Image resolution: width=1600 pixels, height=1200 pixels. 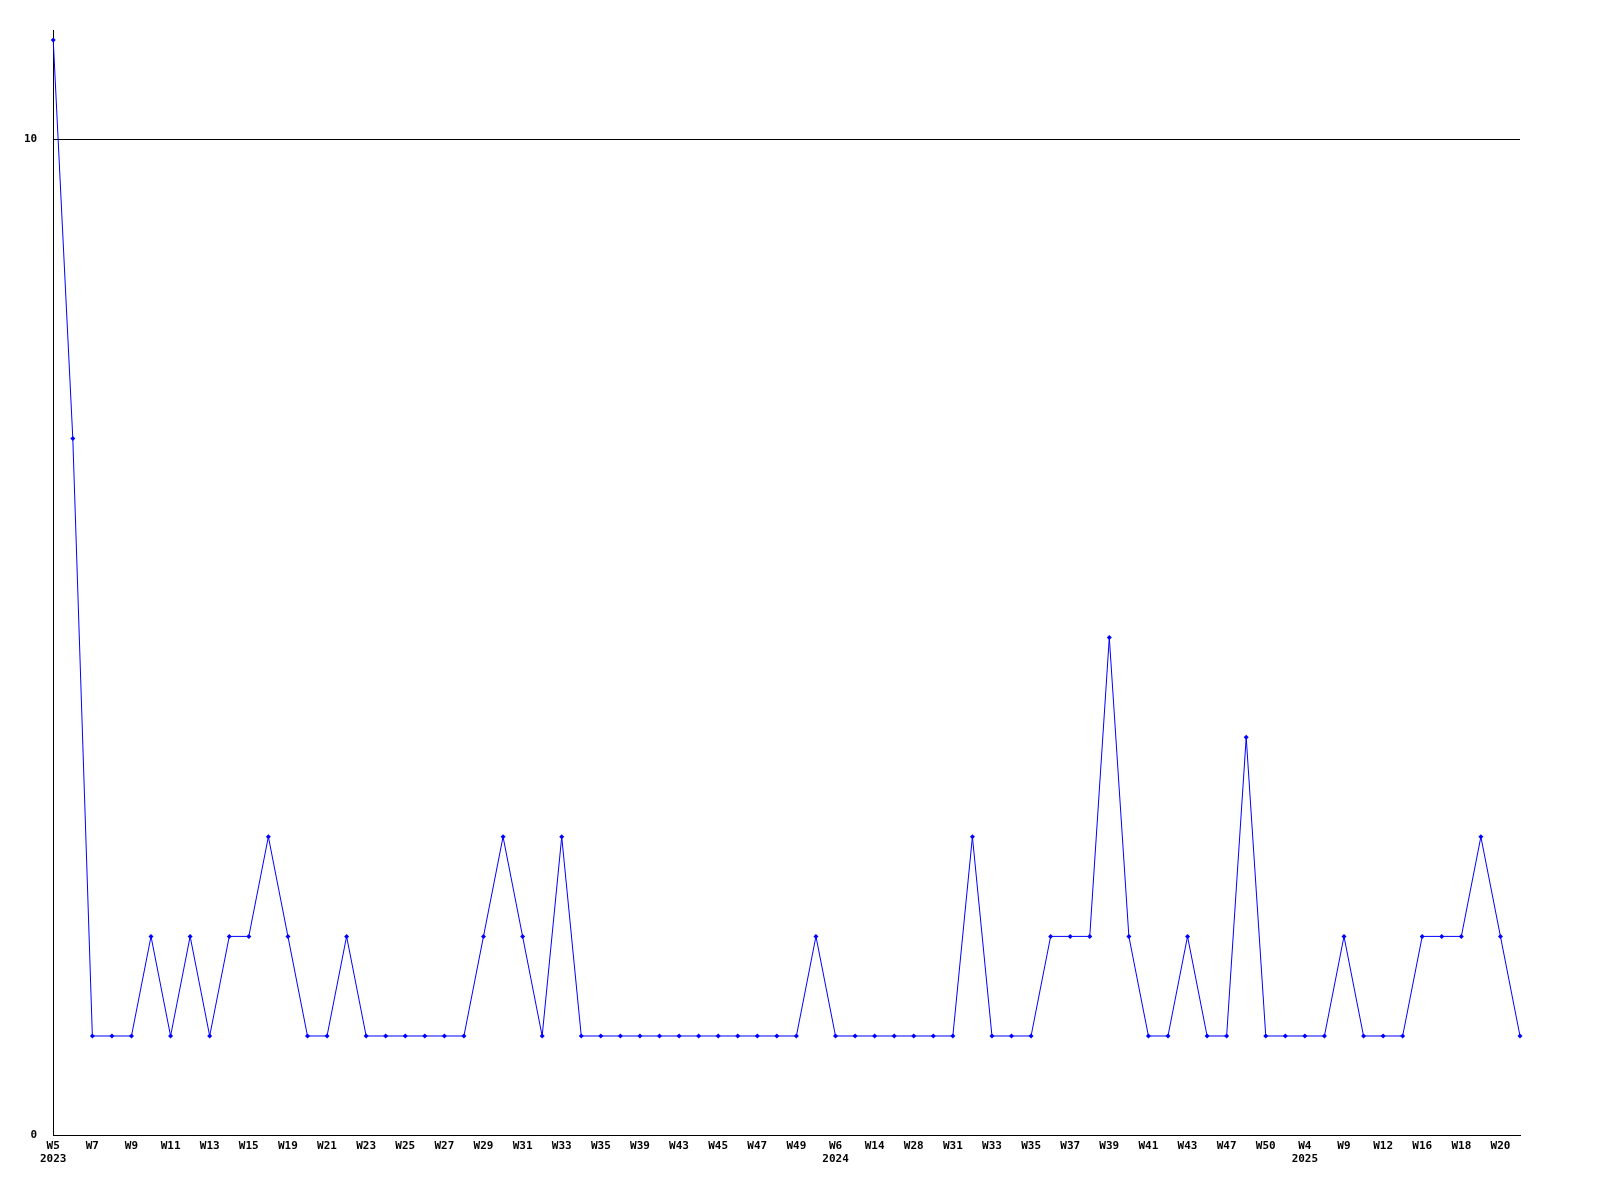 I want to click on x-tick-label: W15, so click(x=248, y=1146).